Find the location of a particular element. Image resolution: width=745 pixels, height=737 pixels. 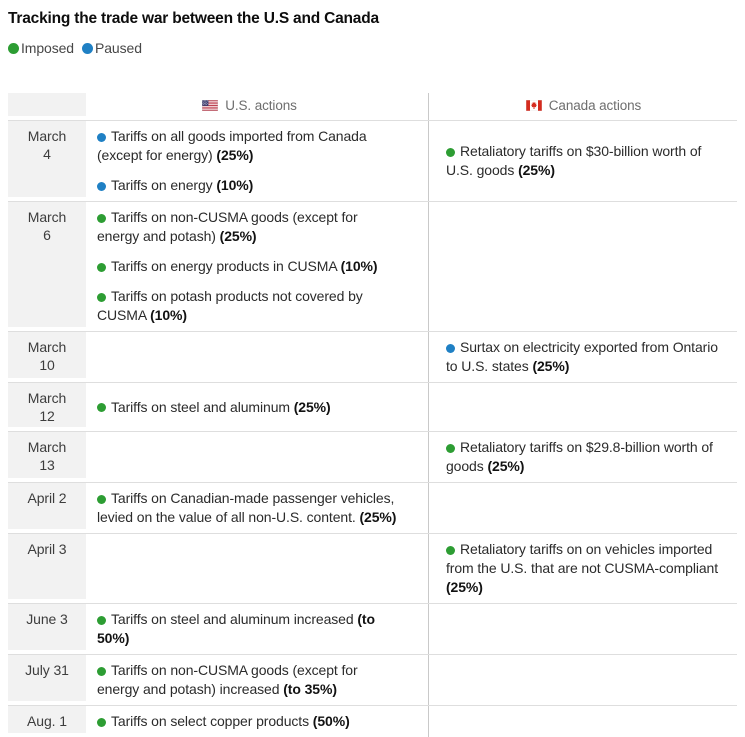

date-label: July 31 is located at coordinates (47, 680).